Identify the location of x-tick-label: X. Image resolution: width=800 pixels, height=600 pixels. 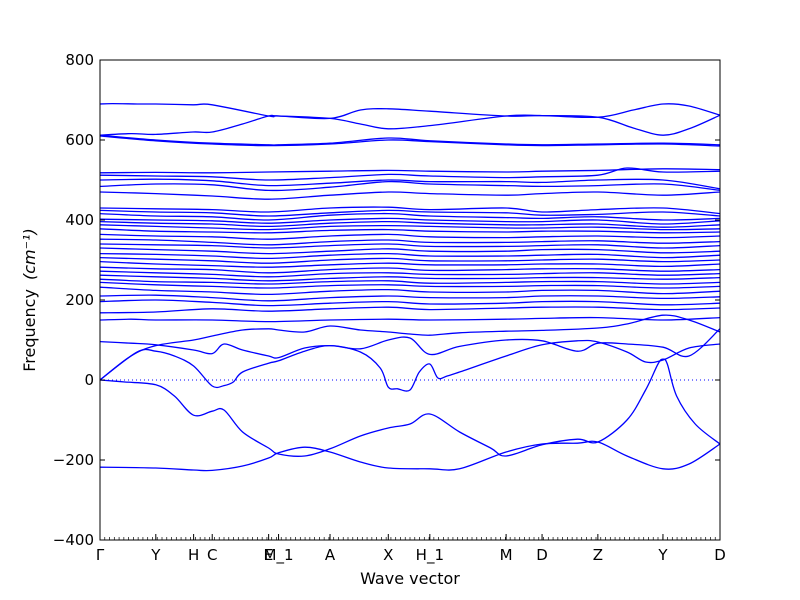
(388, 555).